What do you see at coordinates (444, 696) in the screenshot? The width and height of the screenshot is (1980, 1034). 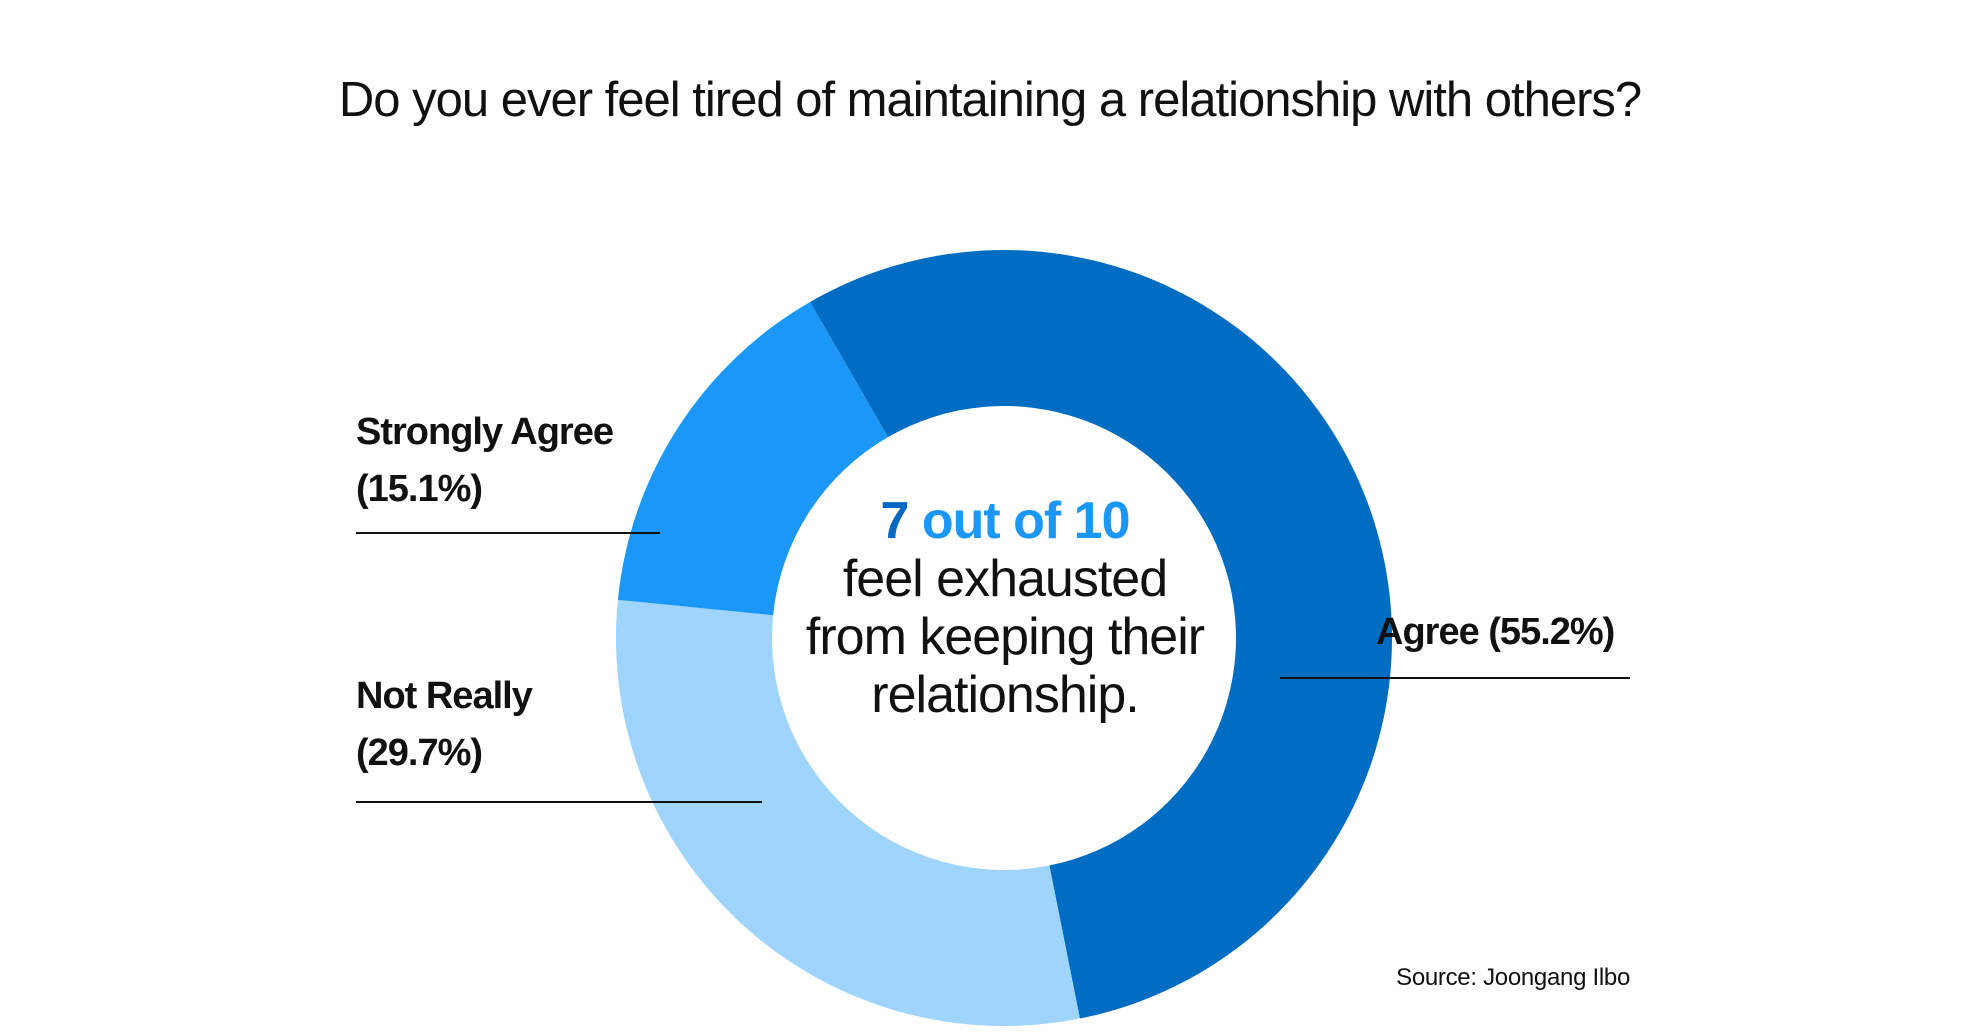 I see `label-not-really-name: Not Really` at bounding box center [444, 696].